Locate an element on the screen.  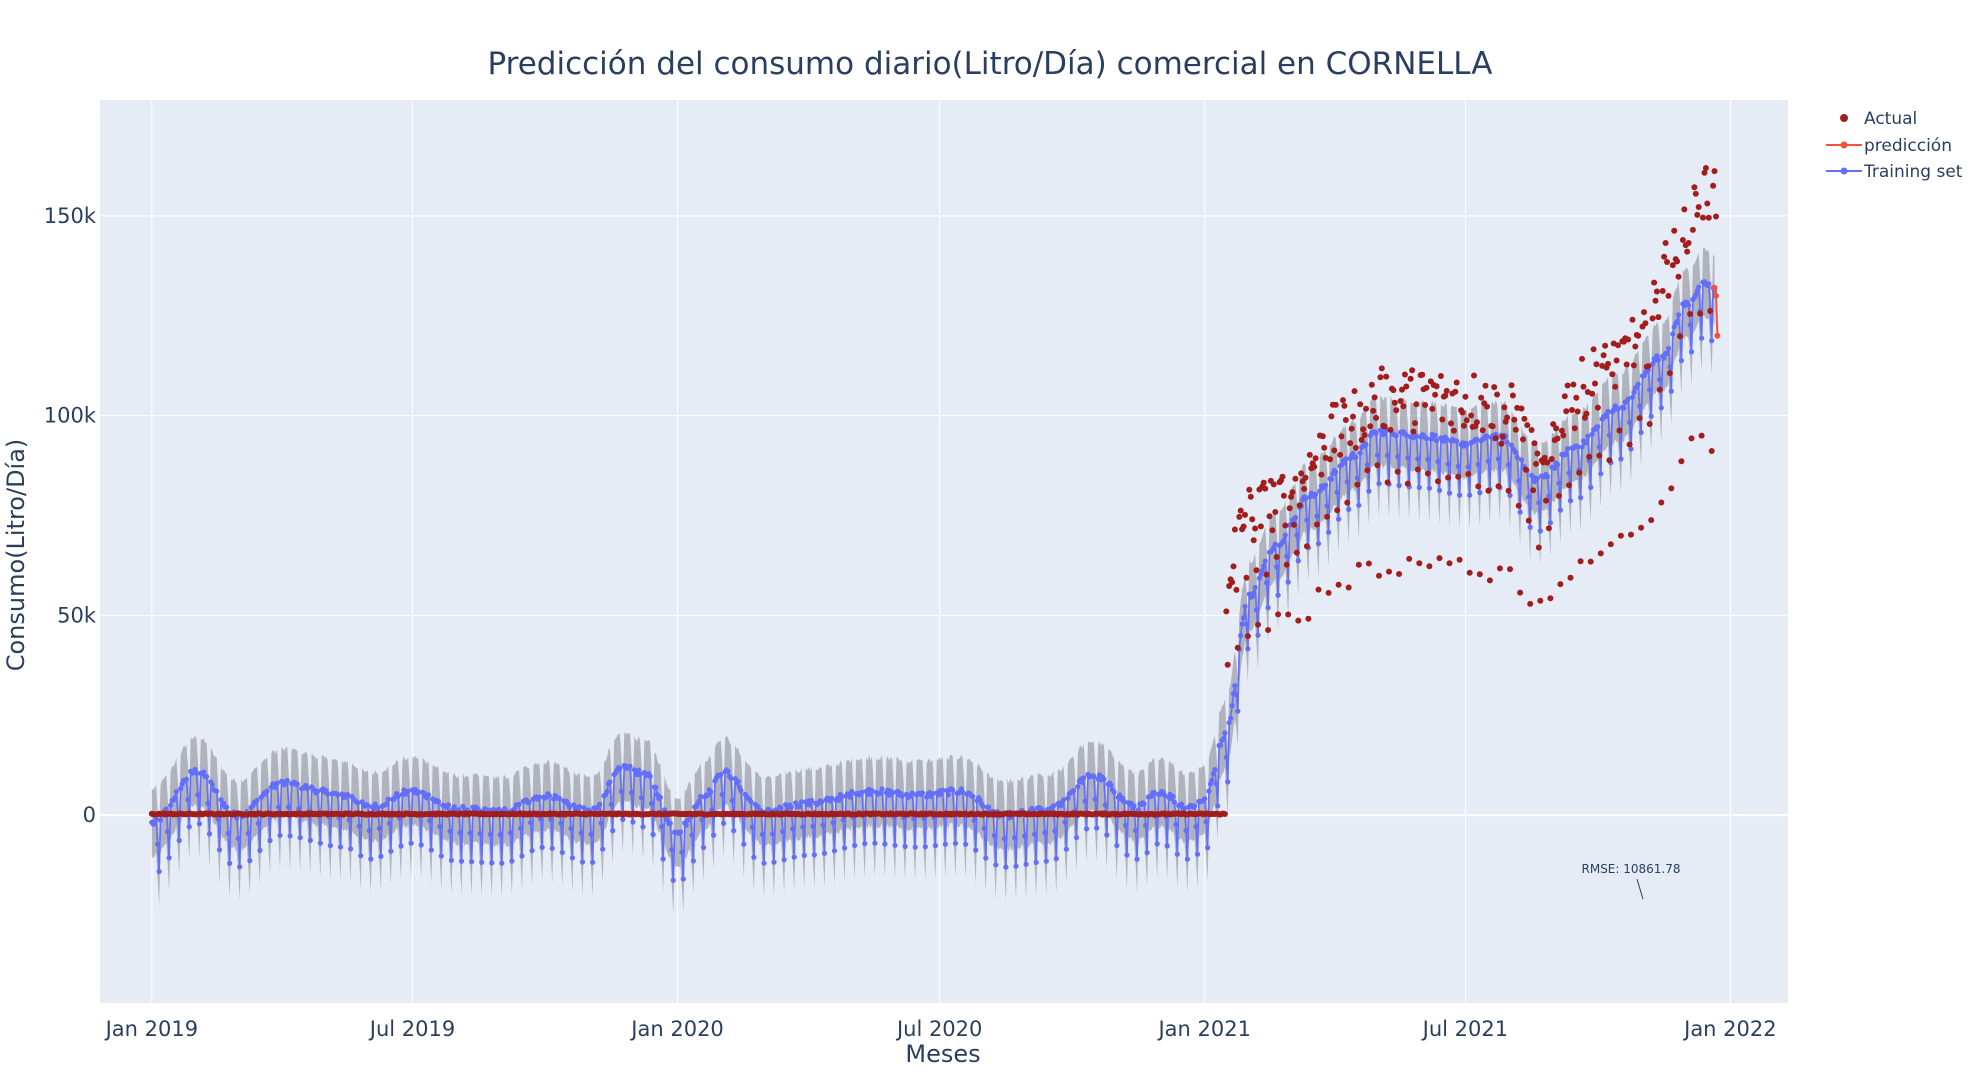
legend-label-prediccion: predicción is located at coordinates (1908, 146).